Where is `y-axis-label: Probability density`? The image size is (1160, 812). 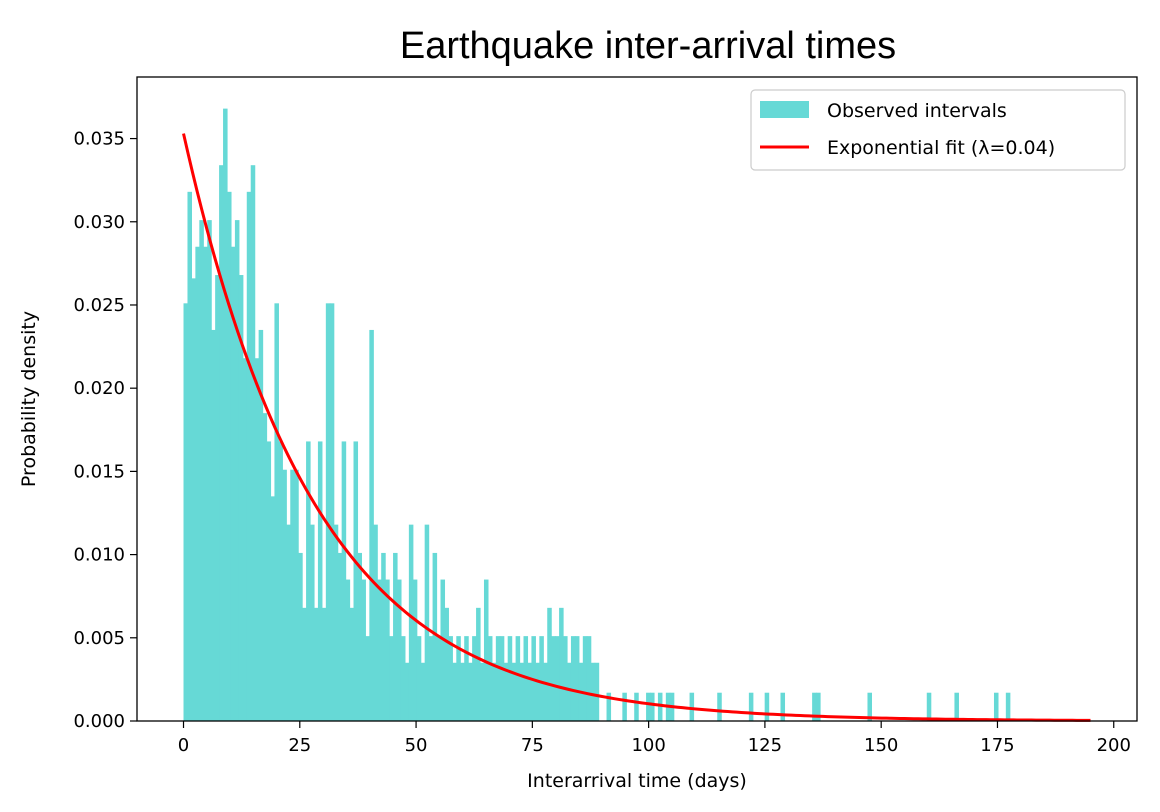 y-axis-label: Probability density is located at coordinates (29, 399).